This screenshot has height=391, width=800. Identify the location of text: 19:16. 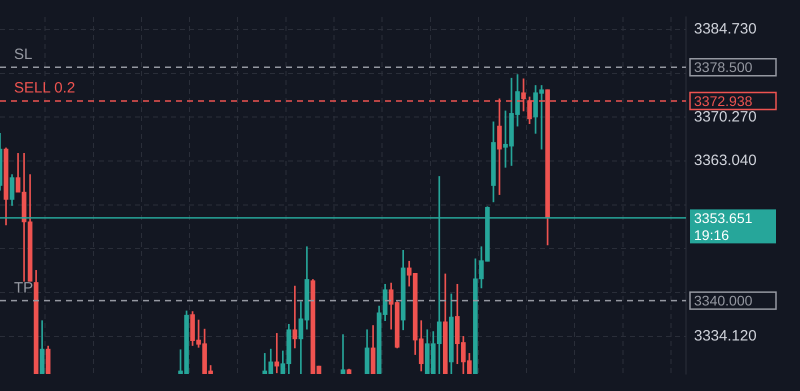
(712, 234).